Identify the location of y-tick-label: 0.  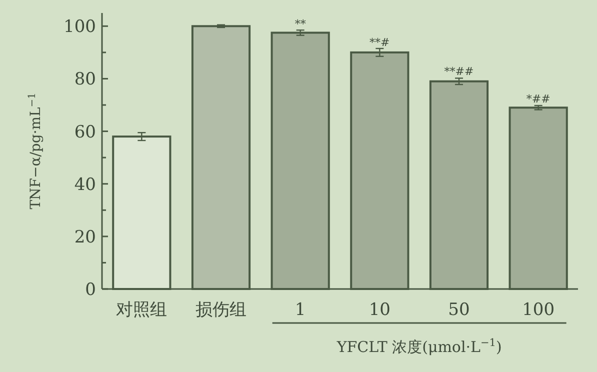
(90, 290).